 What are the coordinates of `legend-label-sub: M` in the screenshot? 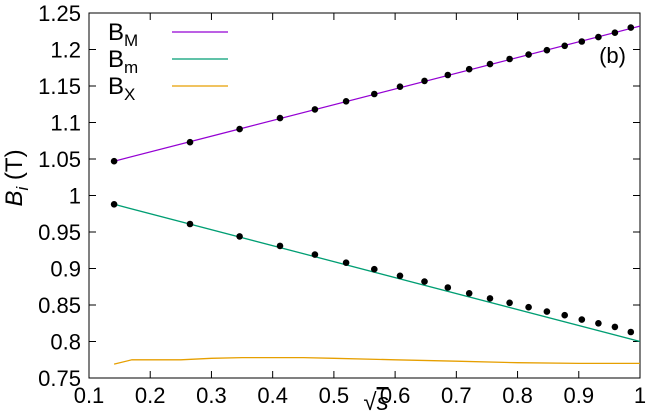 It's located at (131, 40).